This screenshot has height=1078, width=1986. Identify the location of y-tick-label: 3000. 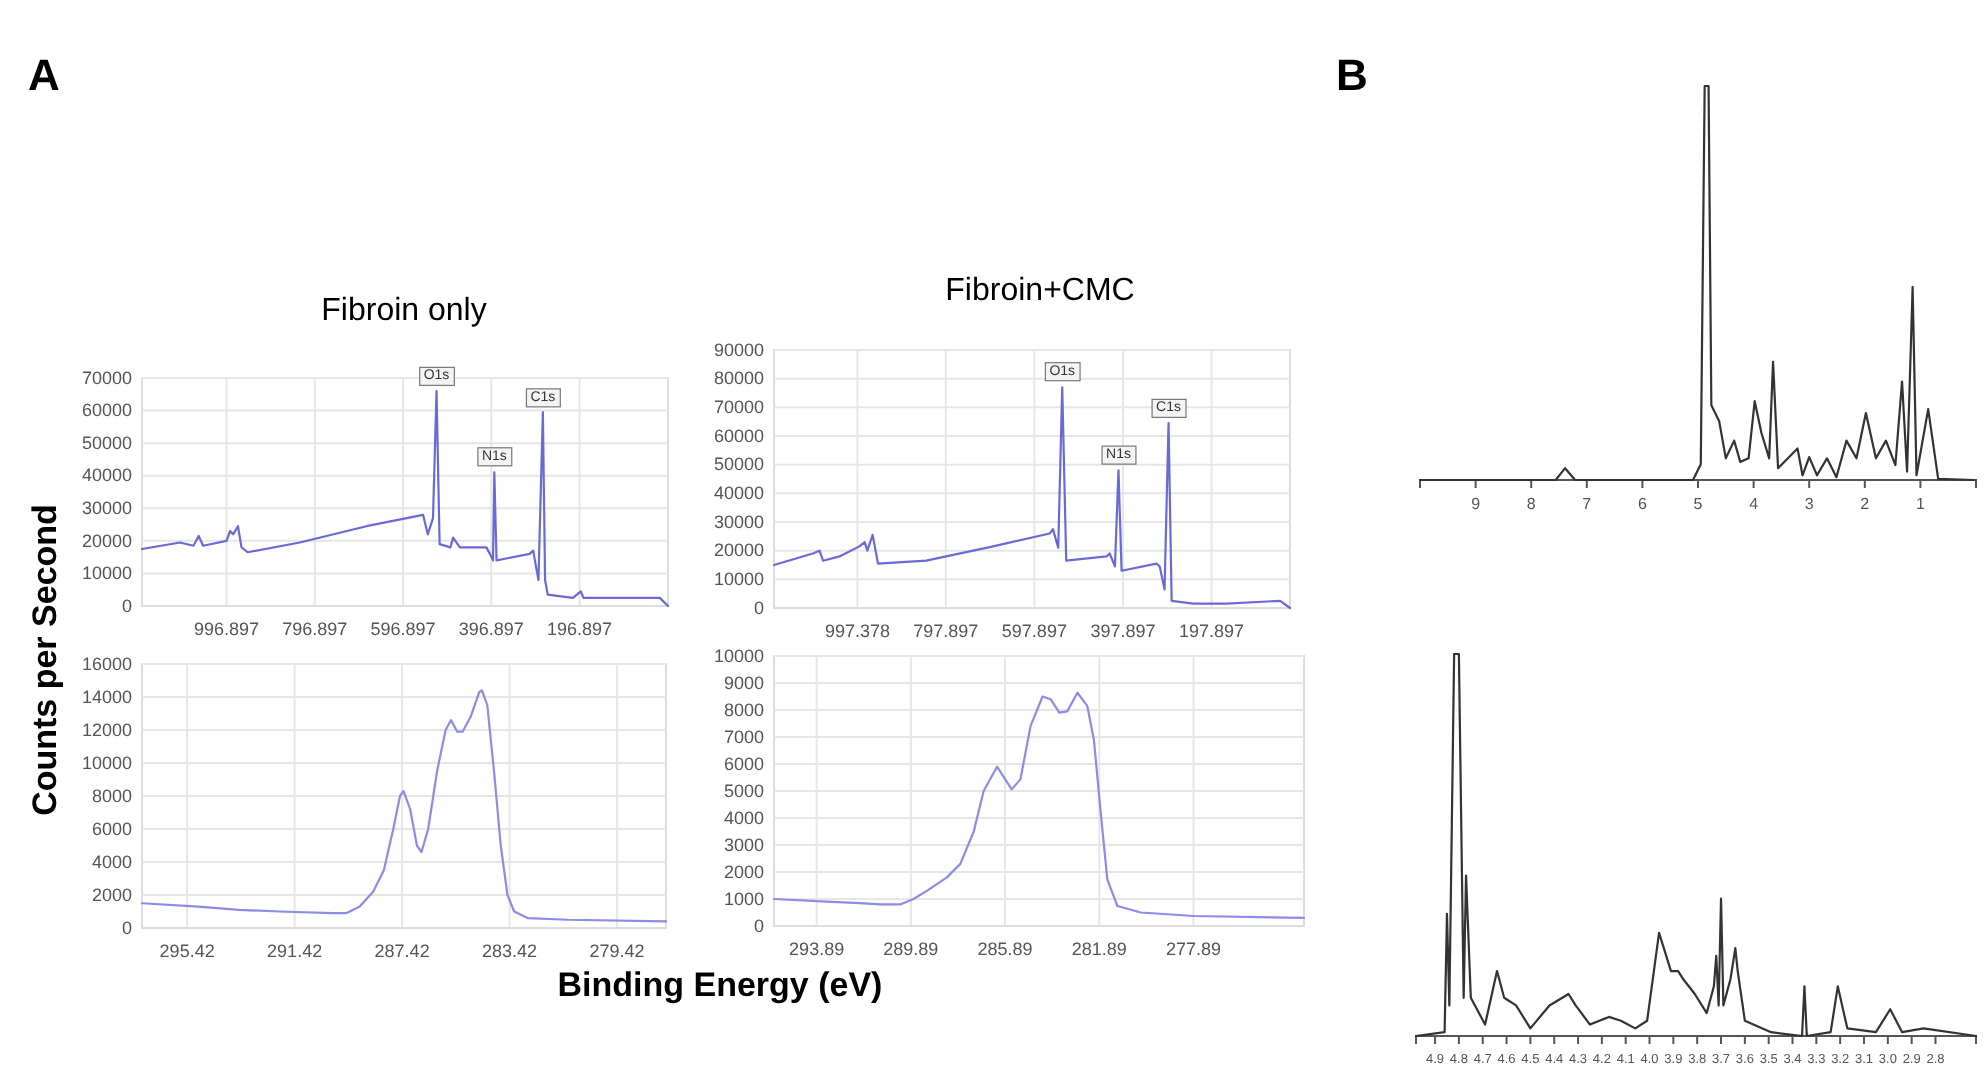
(743, 844).